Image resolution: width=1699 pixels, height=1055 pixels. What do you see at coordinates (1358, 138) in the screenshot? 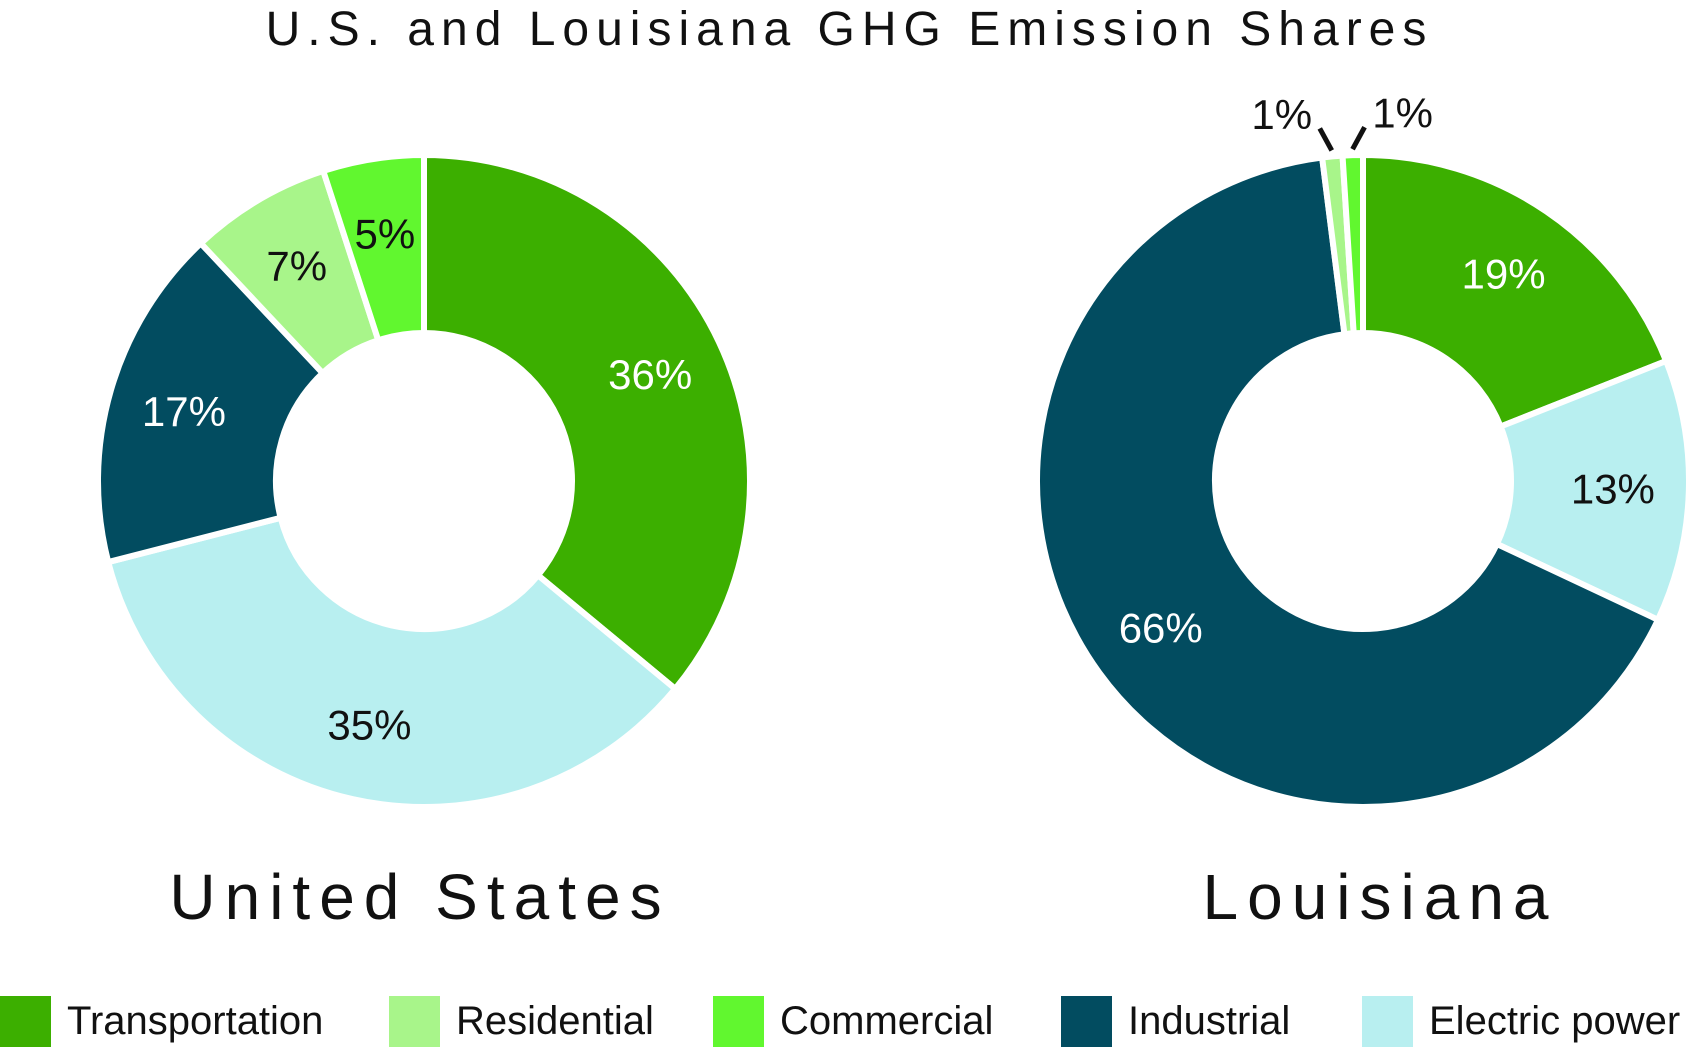
I see `leader-line-commercial` at bounding box center [1358, 138].